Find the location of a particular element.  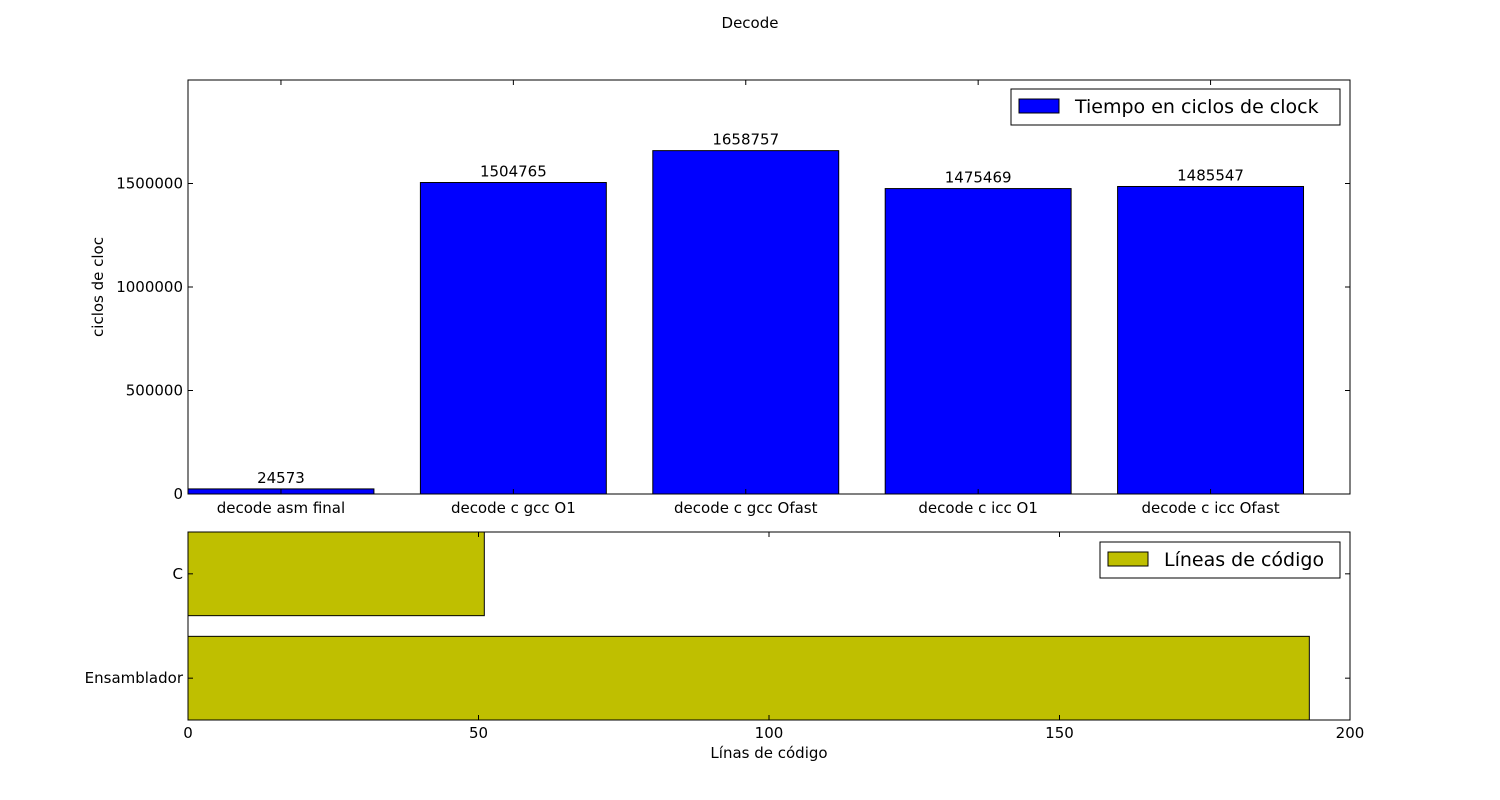

lines-x-tick-label: 100 is located at coordinates (769, 733).